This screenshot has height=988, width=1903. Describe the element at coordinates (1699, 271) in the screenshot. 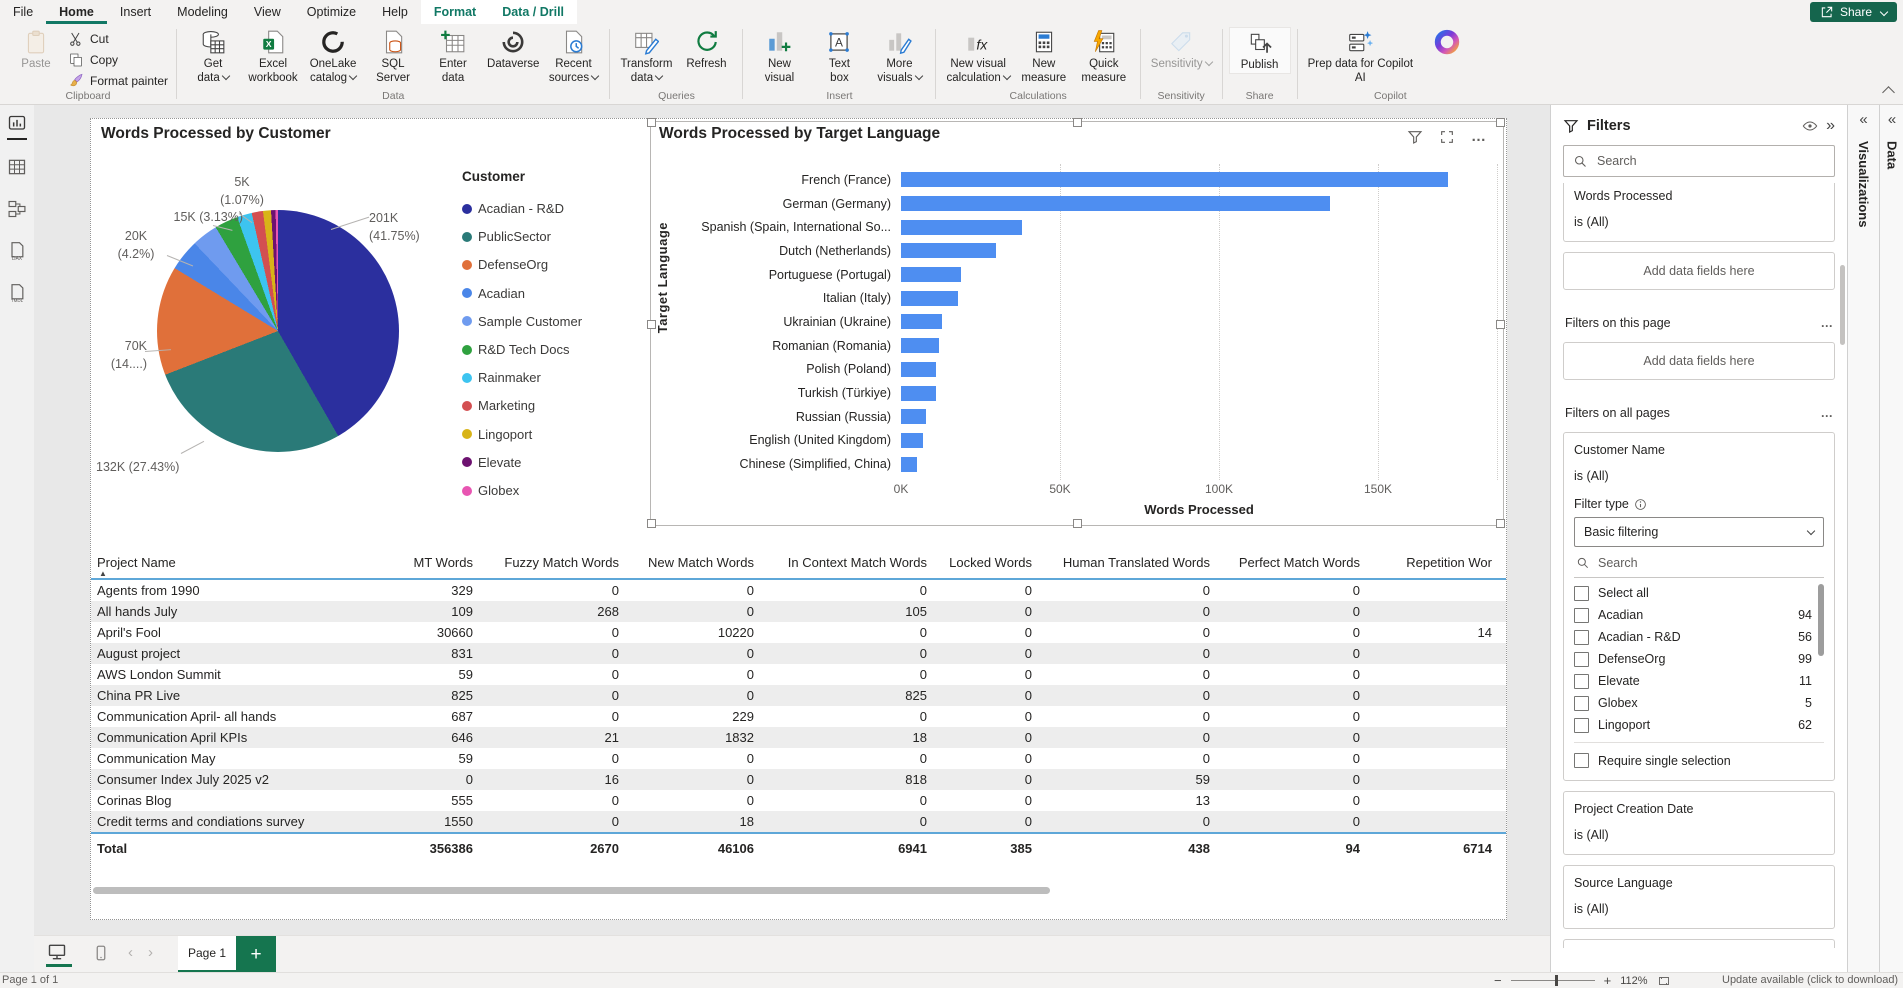

I see `add-data-fields-dropzone: Add data fields here` at that location.